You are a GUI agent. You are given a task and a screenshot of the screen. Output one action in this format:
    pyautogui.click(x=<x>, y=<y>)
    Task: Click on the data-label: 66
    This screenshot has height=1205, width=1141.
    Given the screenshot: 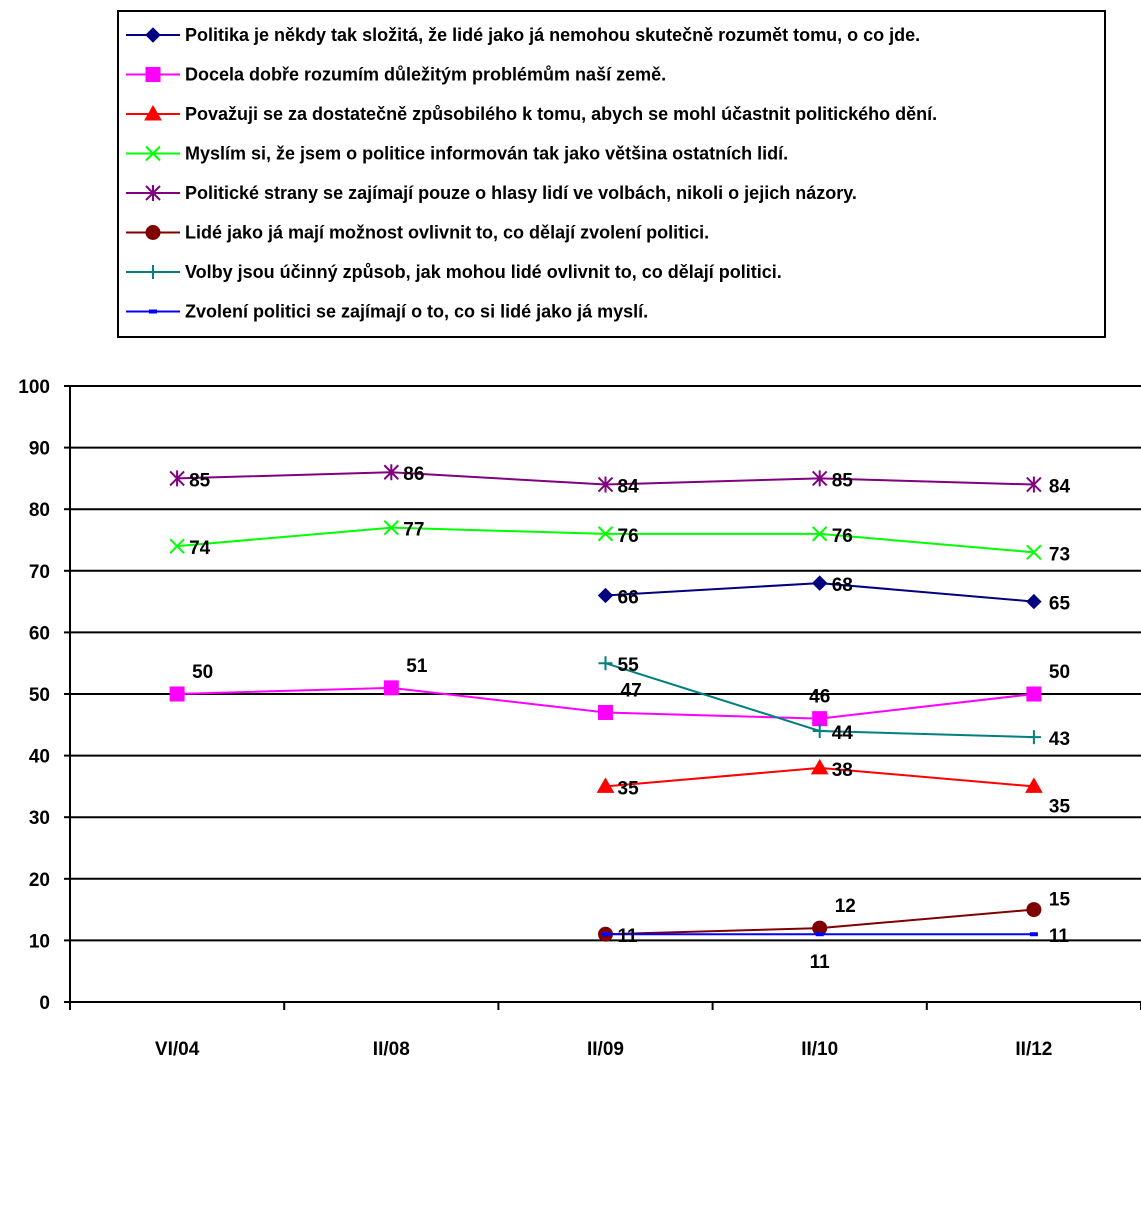 What is the action you would take?
    pyautogui.click(x=628, y=597)
    